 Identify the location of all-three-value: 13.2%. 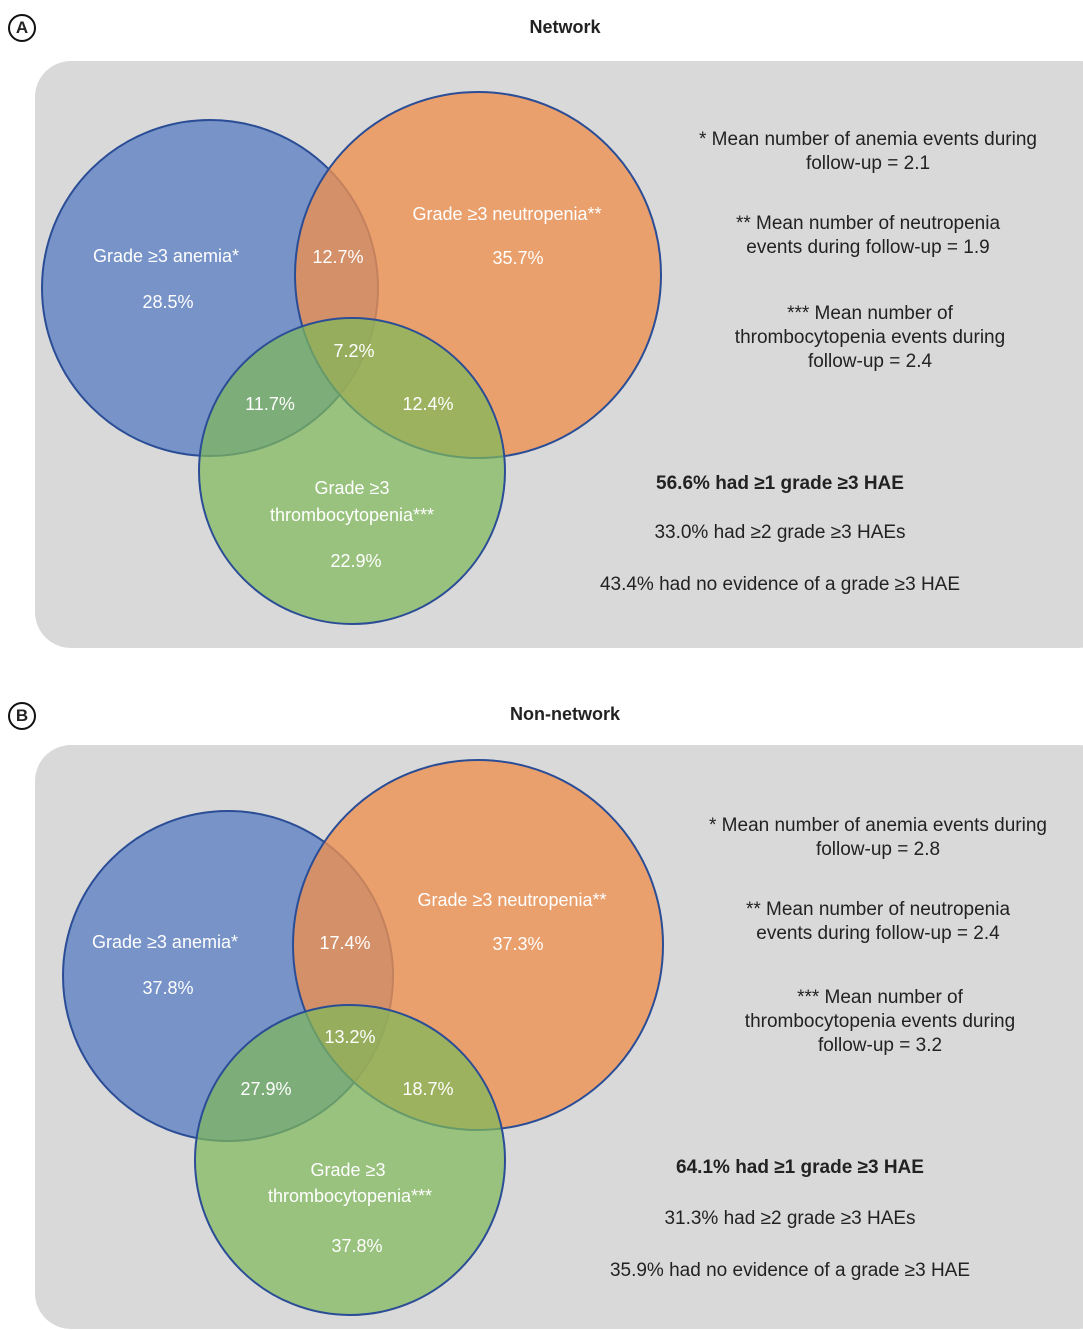
(349, 1037).